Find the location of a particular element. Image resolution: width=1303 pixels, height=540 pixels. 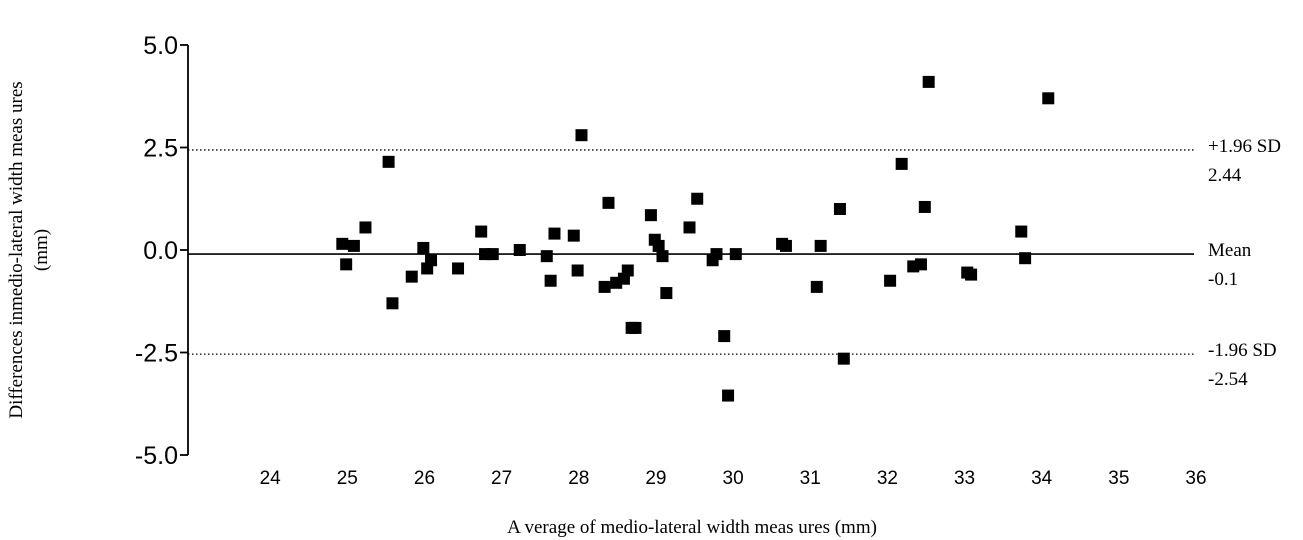

reference-annotations: +1.96 SD 2.44 Mean -0.1 -1.96 SD -2.54 is located at coordinates (1244, 263).